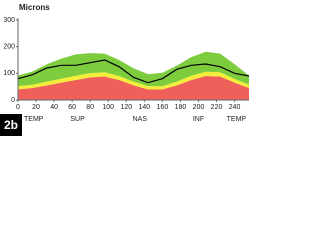  What do you see at coordinates (90, 107) in the screenshot?
I see `x-tick-label: 80` at bounding box center [90, 107].